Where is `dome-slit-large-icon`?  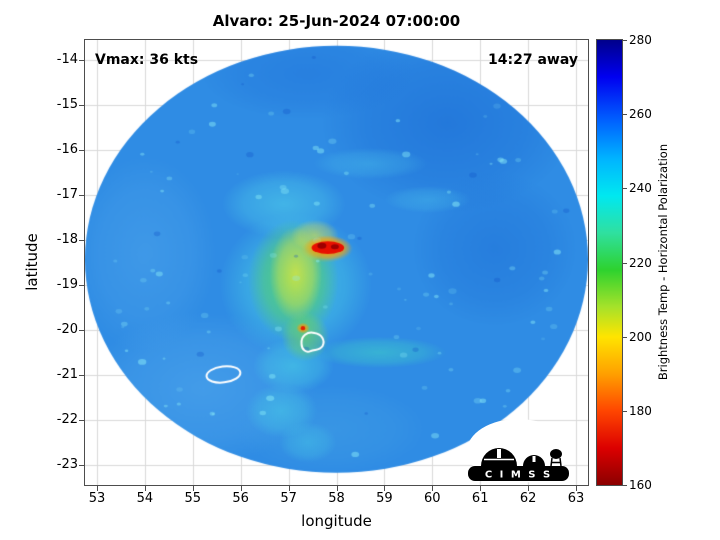
dome-slit-large-icon is located at coordinates (499, 453).